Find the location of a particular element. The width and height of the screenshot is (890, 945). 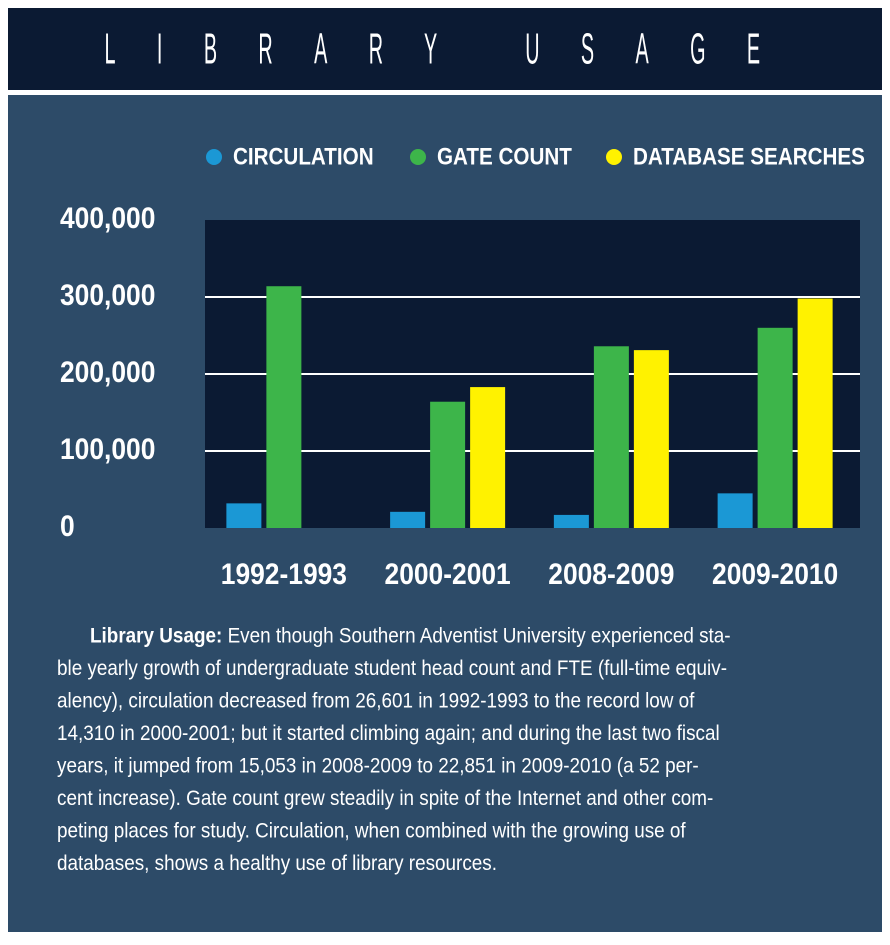

y-tick-label: 400,000 is located at coordinates (107, 217).